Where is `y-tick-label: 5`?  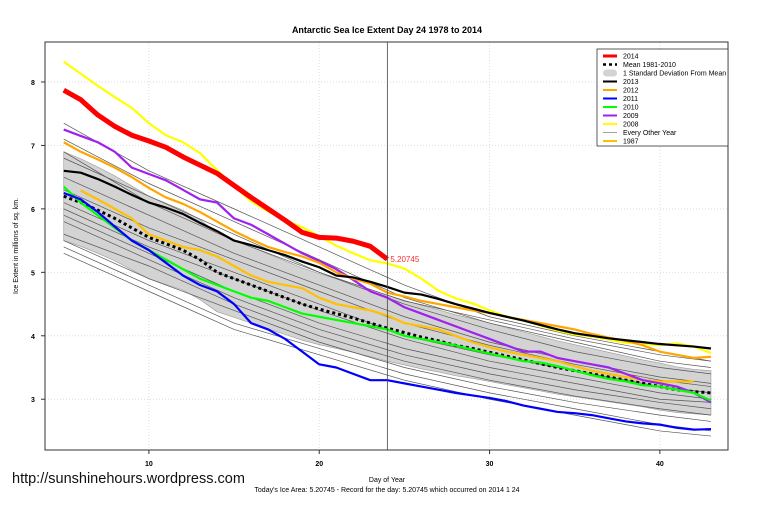 y-tick-label: 5 is located at coordinates (33, 273).